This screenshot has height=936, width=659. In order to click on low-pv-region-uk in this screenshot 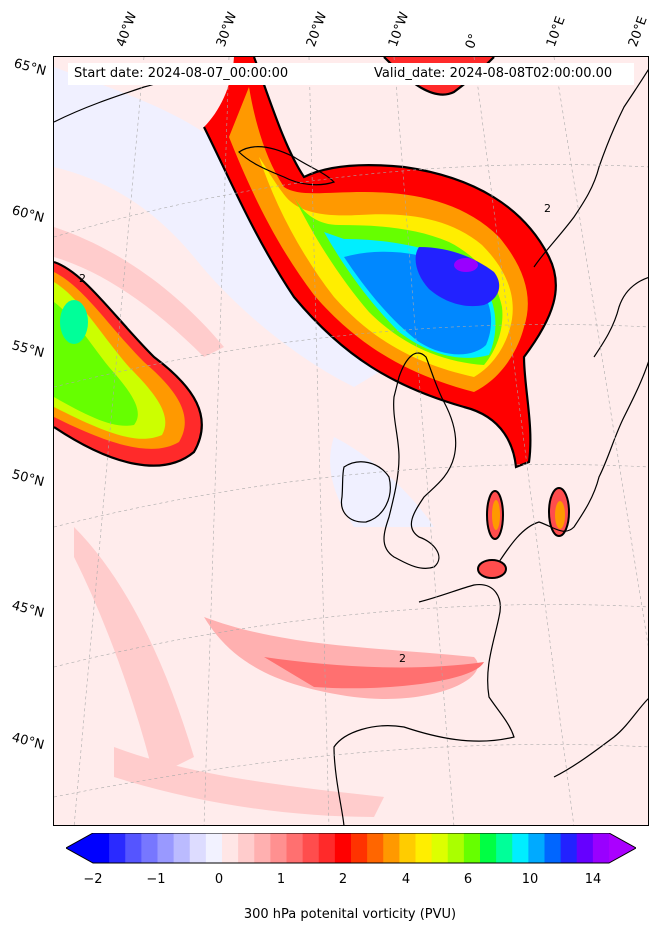, I will do `click(382, 482)`.